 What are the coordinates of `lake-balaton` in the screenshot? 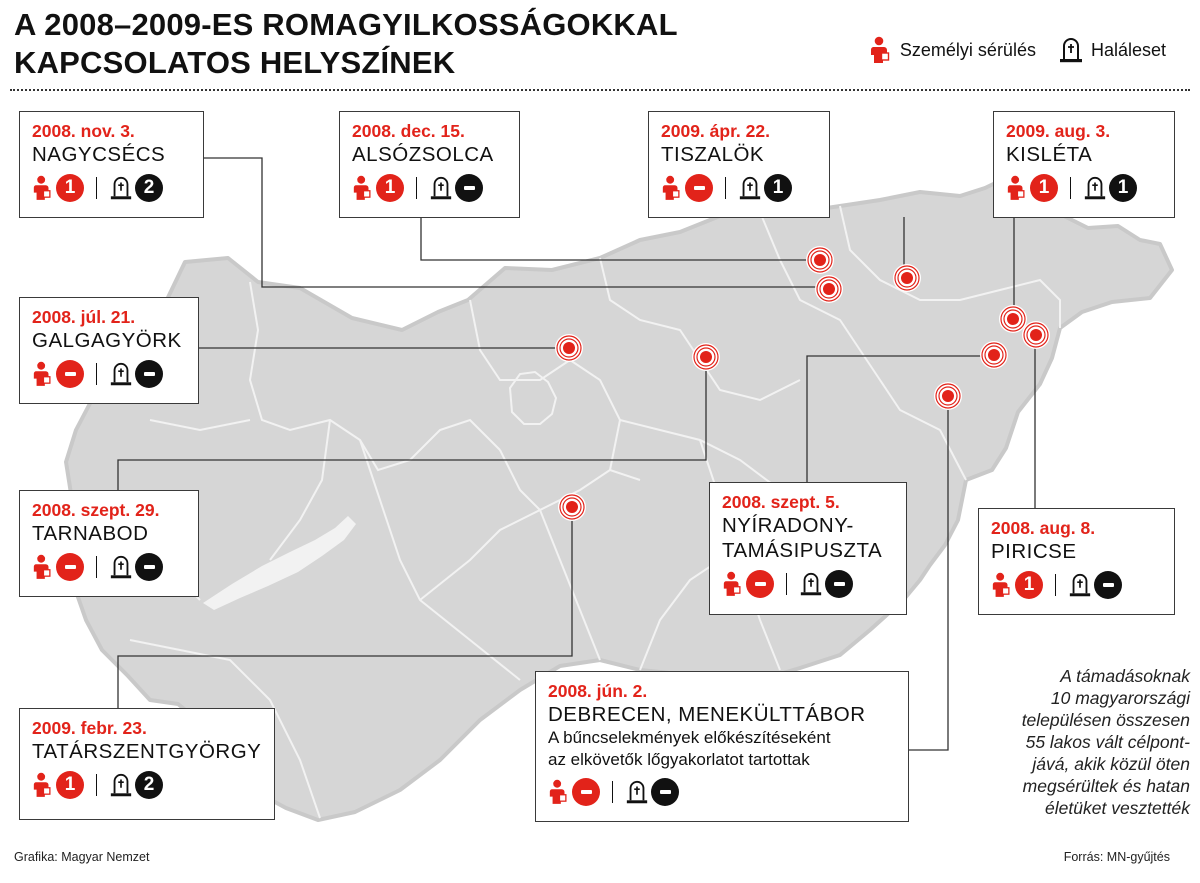 It's located at (279, 563).